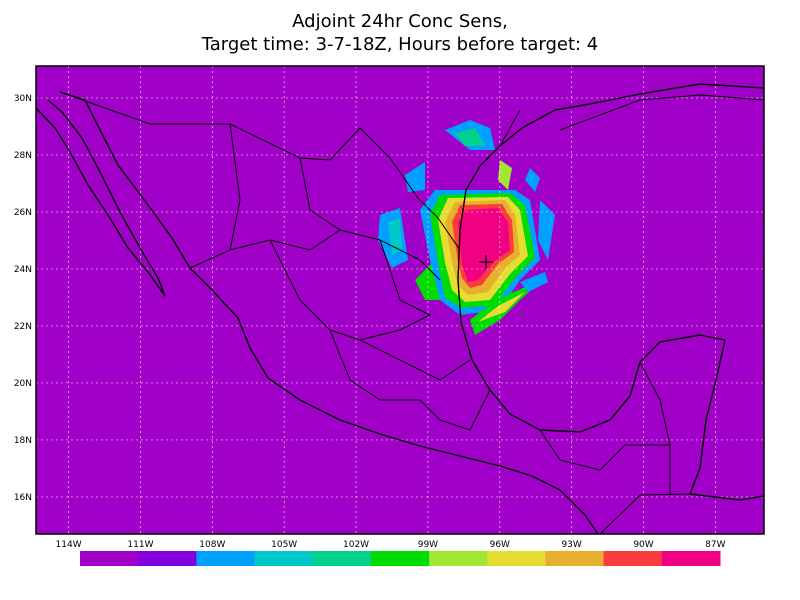  I want to click on x-tick-label: 111W, so click(140, 545).